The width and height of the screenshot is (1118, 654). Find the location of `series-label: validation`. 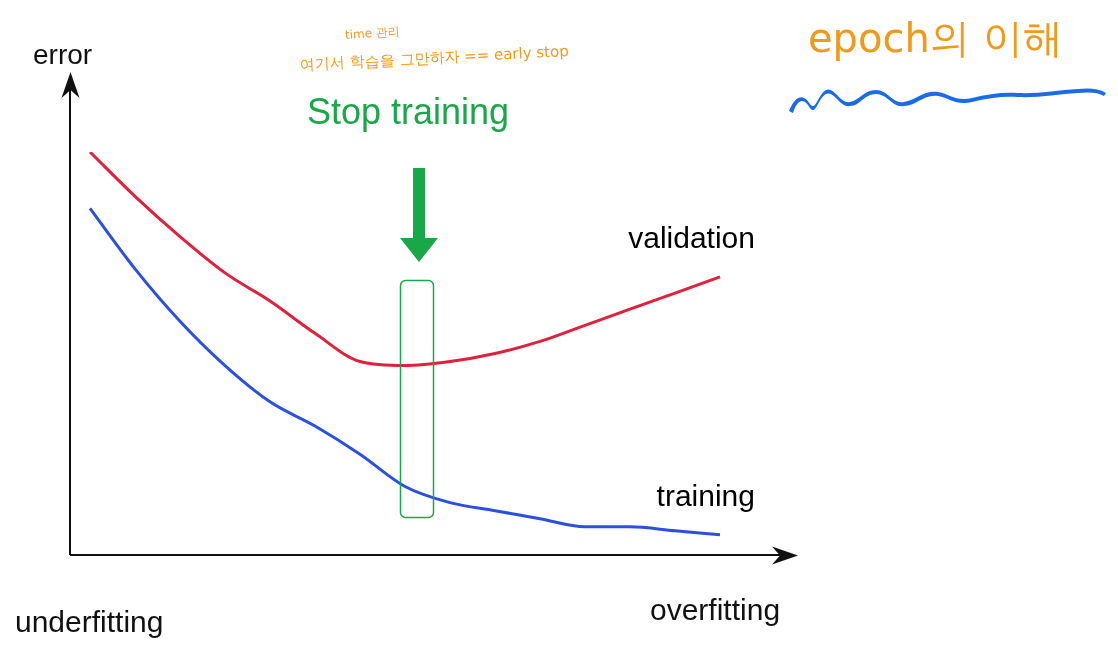

series-label: validation is located at coordinates (691, 238).